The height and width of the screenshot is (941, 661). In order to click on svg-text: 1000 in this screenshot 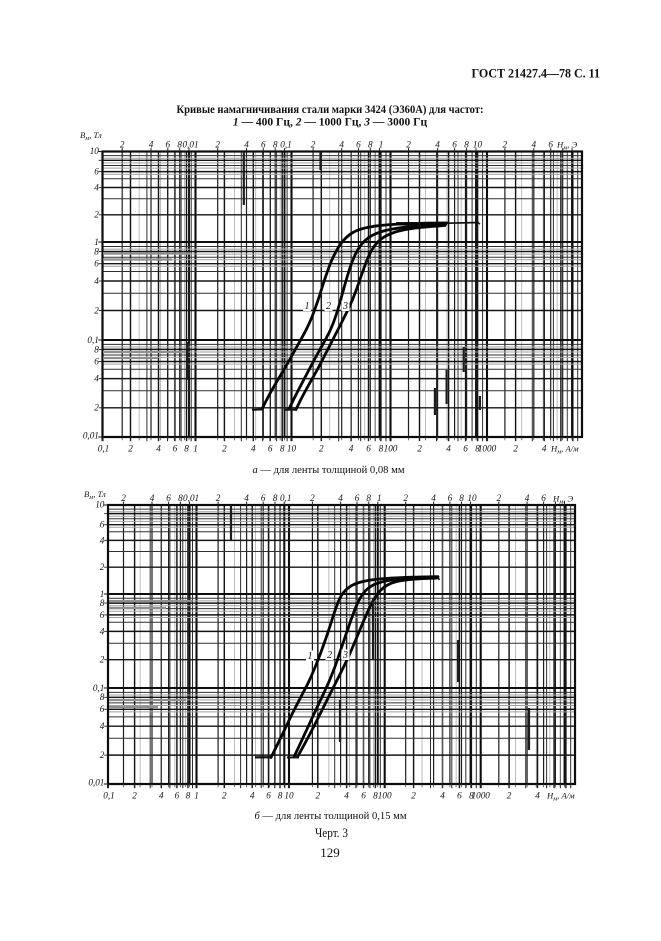, I will do `click(487, 449)`.